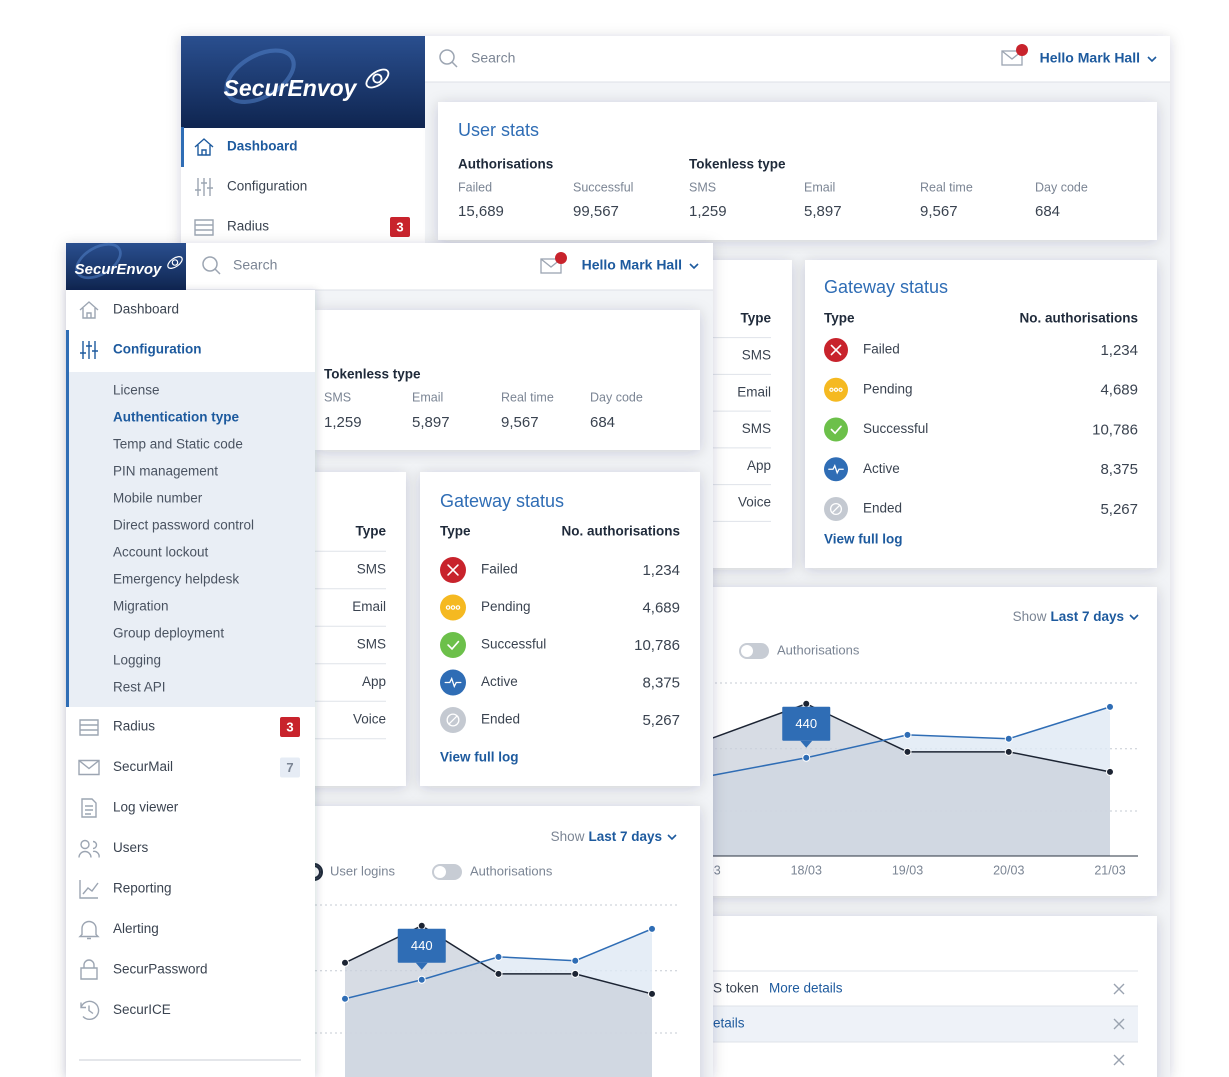 This screenshot has height=1077, width=1229. Describe the element at coordinates (1078, 318) in the screenshot. I see `column-header: No. authorisations` at that location.